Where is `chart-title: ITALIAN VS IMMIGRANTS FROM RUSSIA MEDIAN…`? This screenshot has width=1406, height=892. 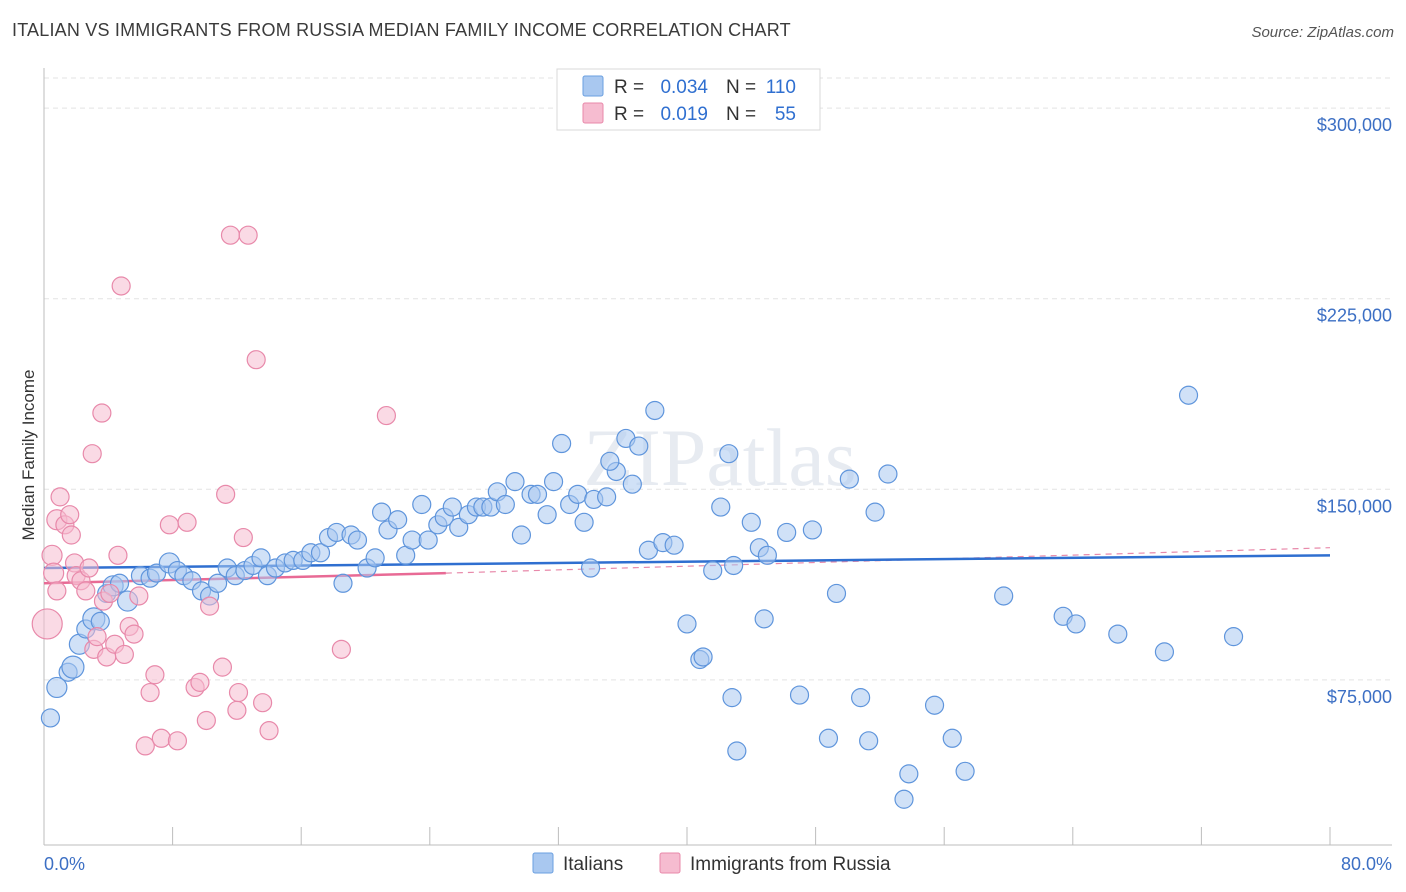
chart-title: ITALIAN VS IMMIGRANTS FROM RUSSIA MEDIAN… is located at coordinates (401, 30).